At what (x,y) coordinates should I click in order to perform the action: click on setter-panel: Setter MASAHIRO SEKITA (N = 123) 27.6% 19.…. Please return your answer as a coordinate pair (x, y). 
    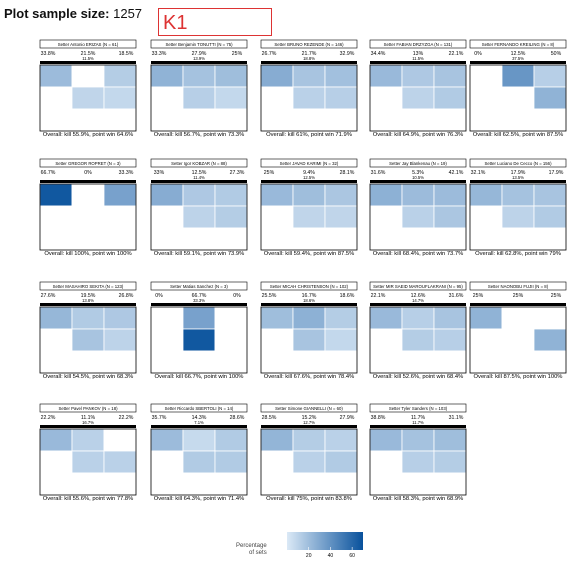
    Looking at the image, I should click on (88, 330).